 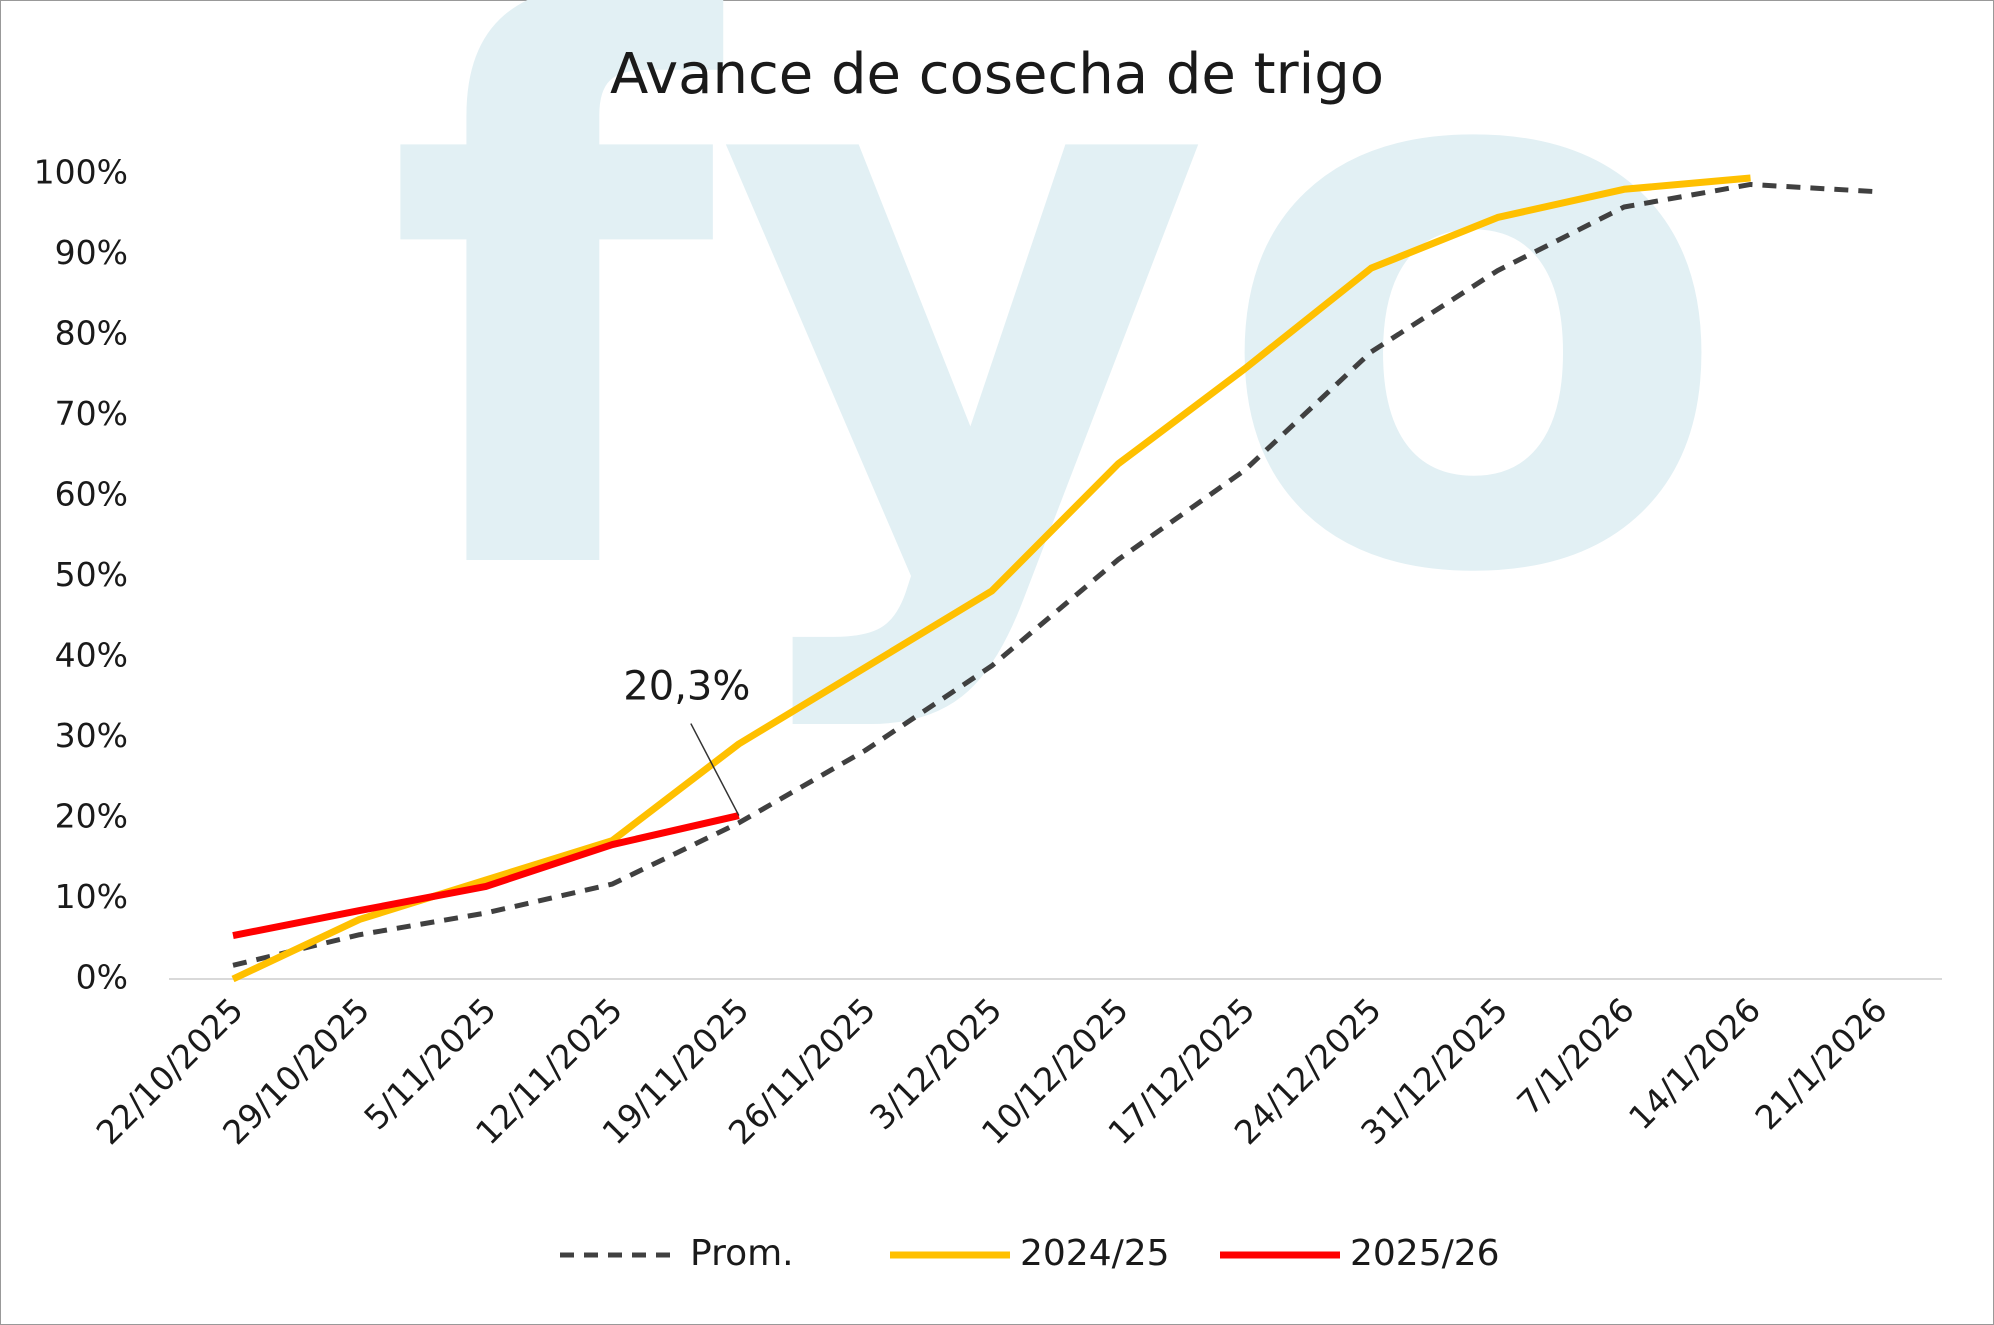 I want to click on series-line, so click(x=486, y=875).